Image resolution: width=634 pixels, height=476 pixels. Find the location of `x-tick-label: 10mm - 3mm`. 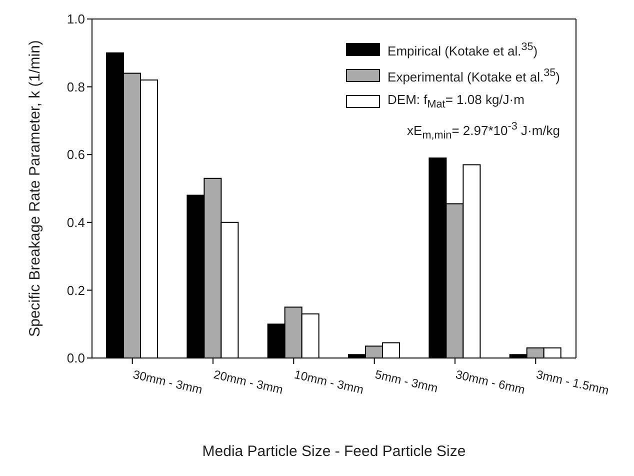

x-tick-label: 10mm - 3mm is located at coordinates (329, 382).